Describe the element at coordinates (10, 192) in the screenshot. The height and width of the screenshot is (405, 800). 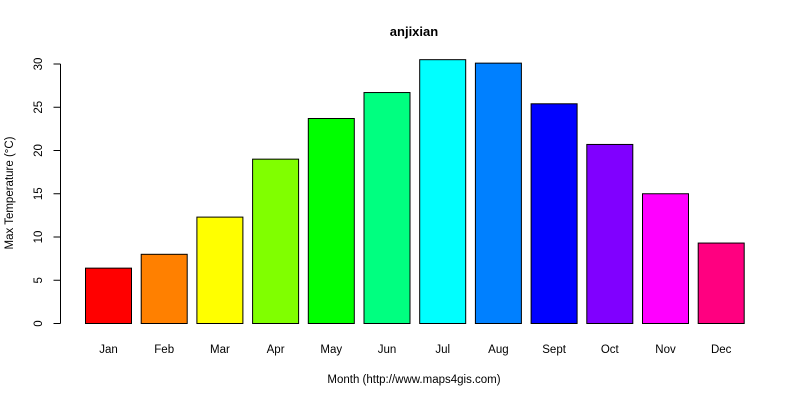
I see `y-axis-label: Max Temperature (°C)` at that location.